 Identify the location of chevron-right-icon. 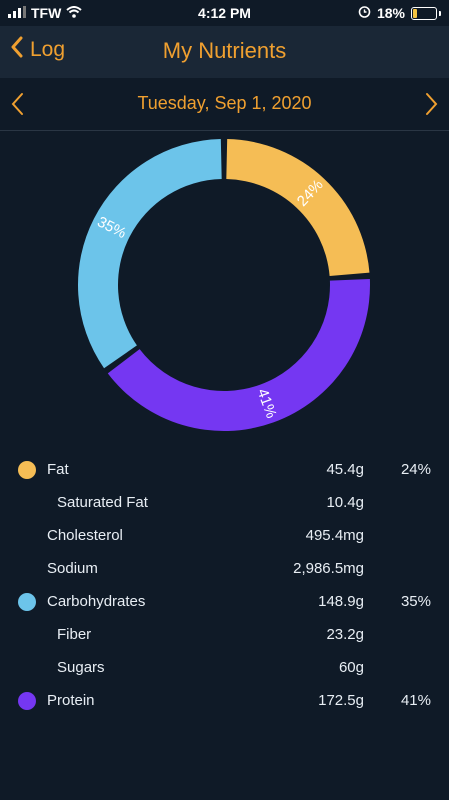
(432, 104).